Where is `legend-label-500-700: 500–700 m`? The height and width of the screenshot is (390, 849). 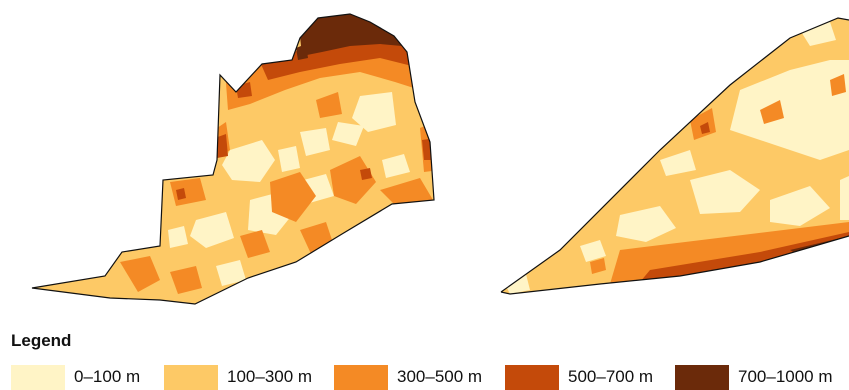
legend-label-500-700: 500–700 m is located at coordinates (611, 376).